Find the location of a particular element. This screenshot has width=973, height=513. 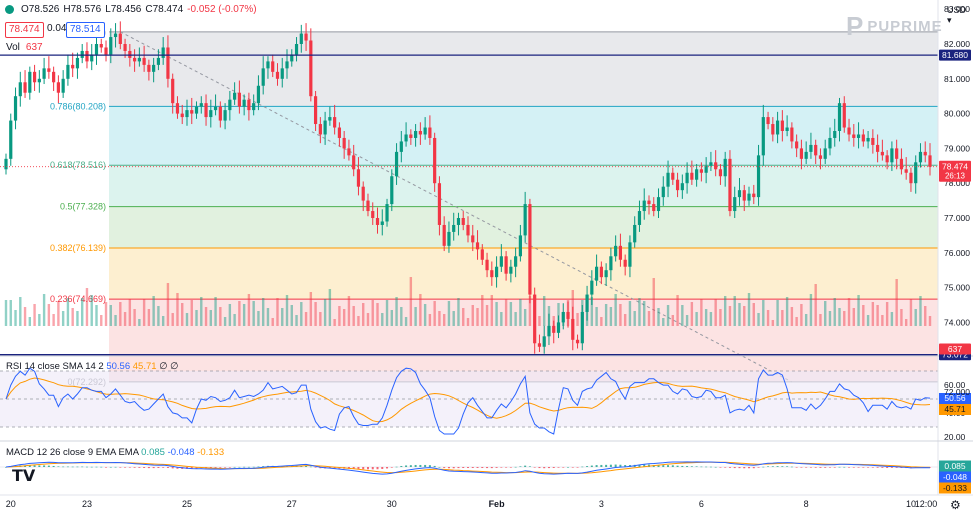

macd-legend-title: MACD 12 26 close 9 EMA EMA is located at coordinates (72, 452).